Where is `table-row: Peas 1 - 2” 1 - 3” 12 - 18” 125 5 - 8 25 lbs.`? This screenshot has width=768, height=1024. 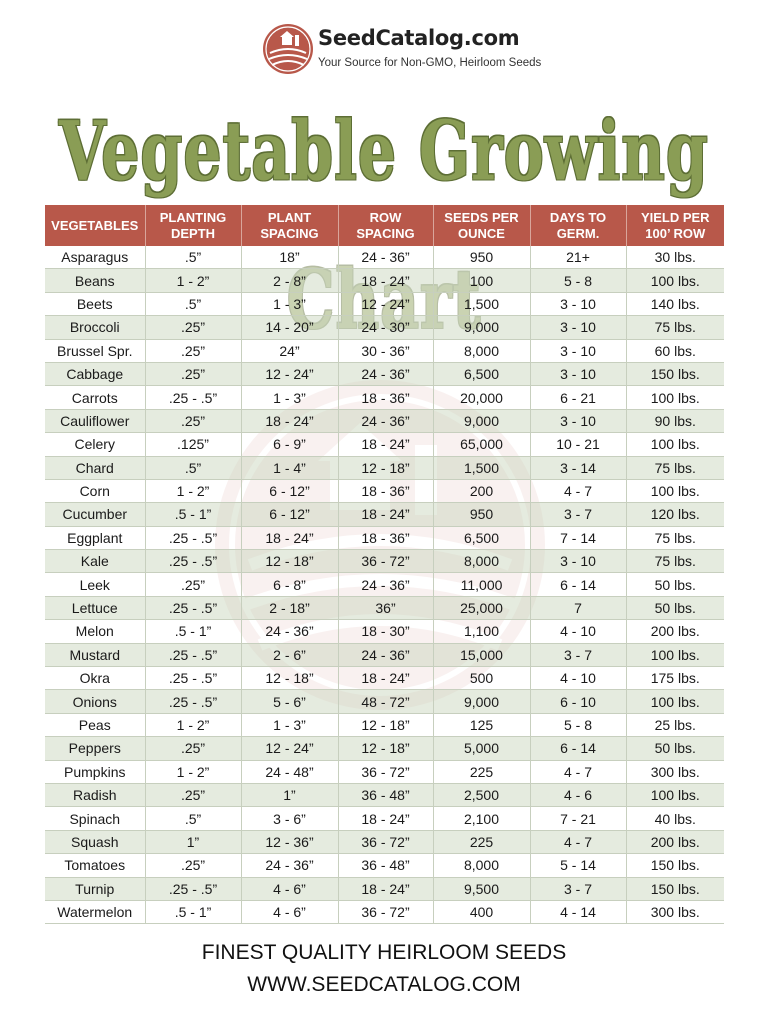 table-row: Peas 1 - 2” 1 - 3” 12 - 18” 125 5 - 8 25 lbs. is located at coordinates (384, 725).